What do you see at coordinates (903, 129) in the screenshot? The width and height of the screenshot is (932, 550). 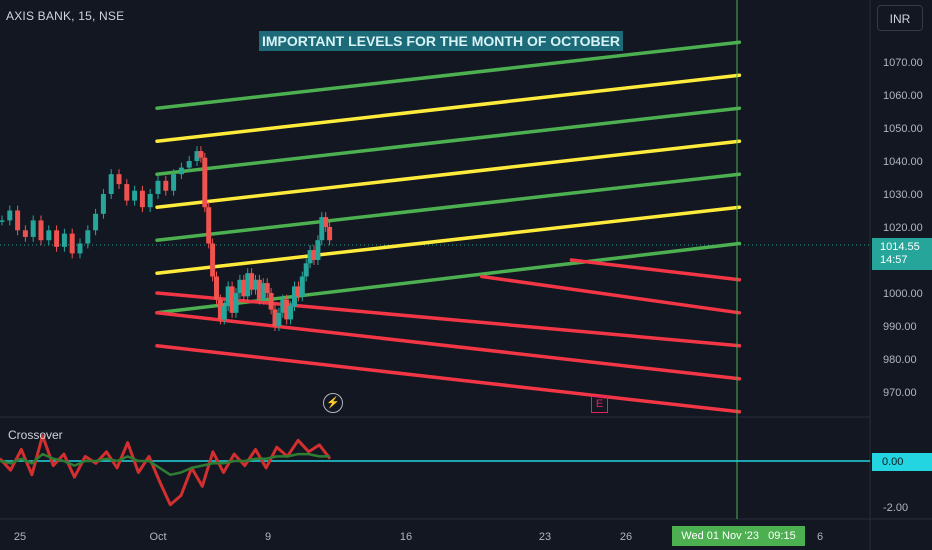 I see `price-tick-label: 1050.00` at bounding box center [903, 129].